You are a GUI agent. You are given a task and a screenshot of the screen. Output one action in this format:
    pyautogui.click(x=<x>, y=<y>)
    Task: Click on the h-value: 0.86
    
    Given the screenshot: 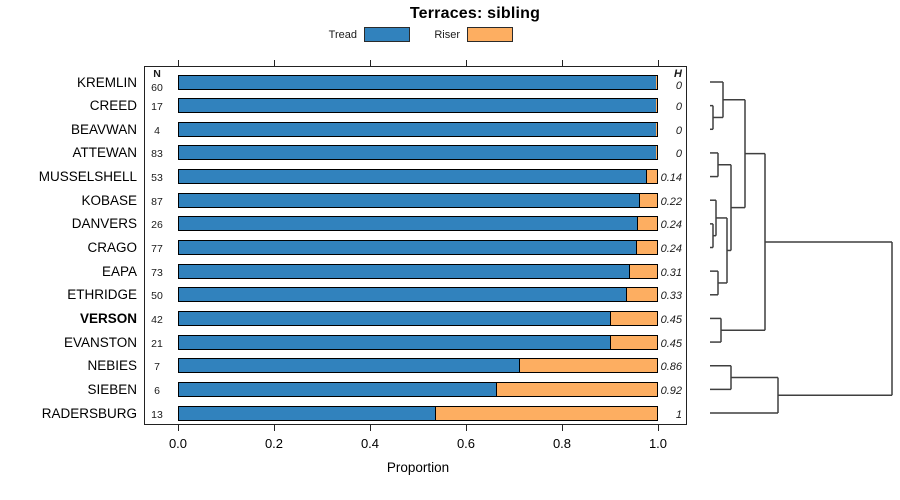 What is the action you would take?
    pyautogui.click(x=671, y=367)
    